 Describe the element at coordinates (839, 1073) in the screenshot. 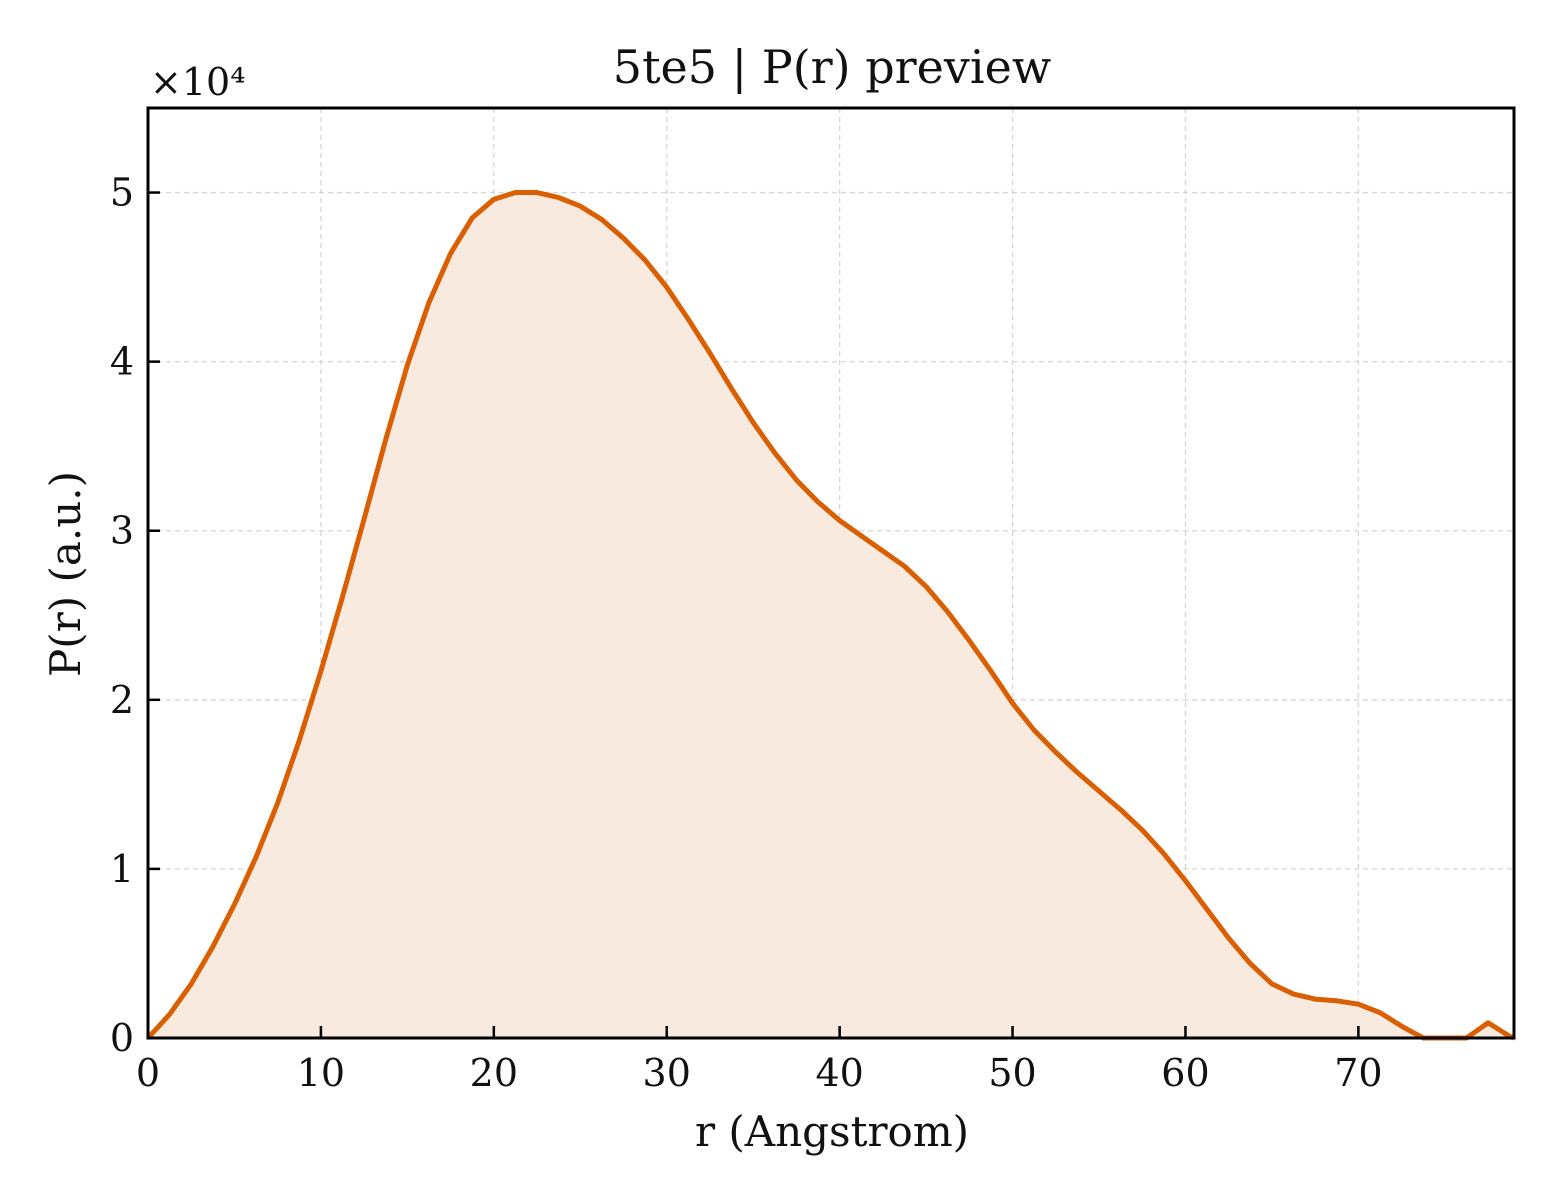

I see `x-tick-label: 40` at that location.